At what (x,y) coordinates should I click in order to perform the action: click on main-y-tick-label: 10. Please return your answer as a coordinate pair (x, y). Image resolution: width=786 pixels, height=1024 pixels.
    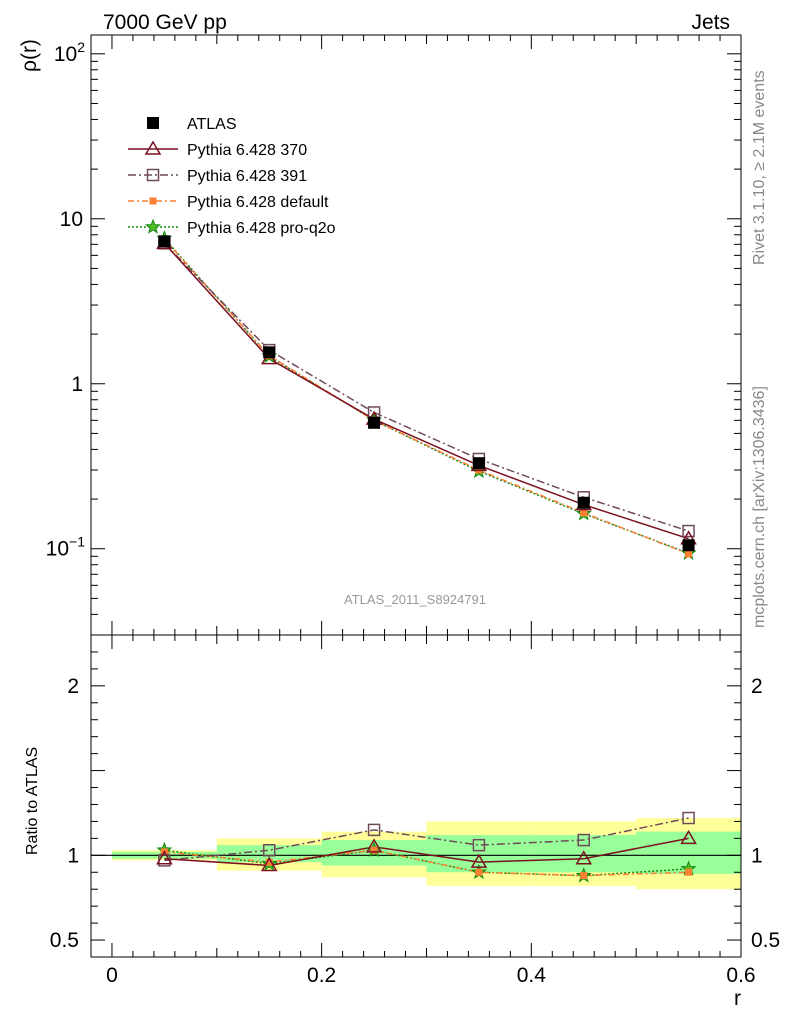
    Looking at the image, I should click on (71, 219).